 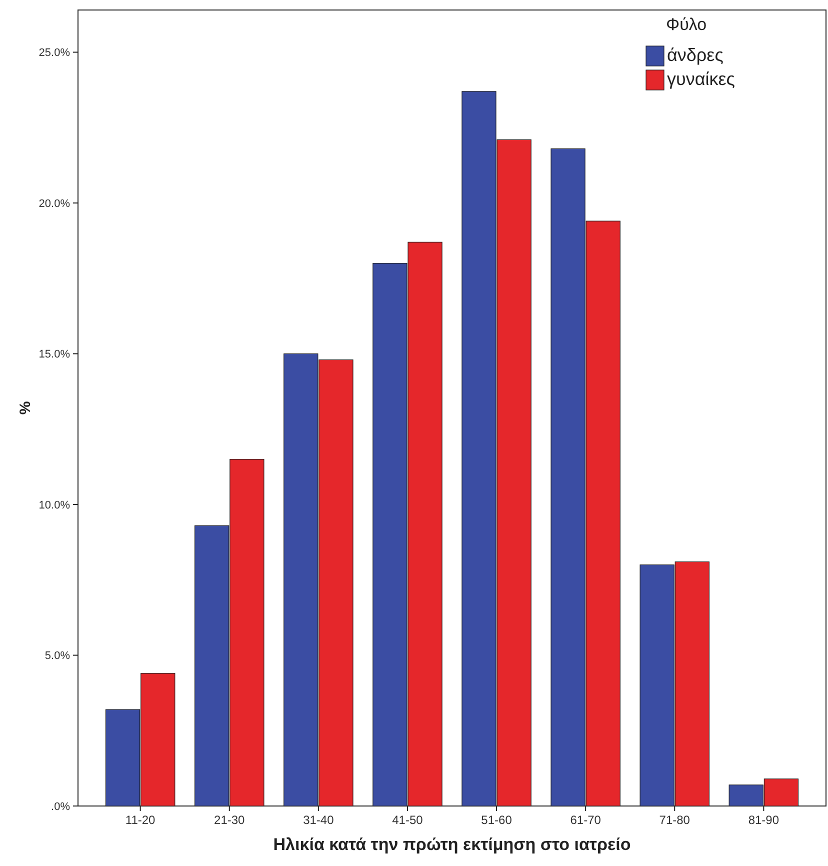 I want to click on x-axis-title: Ηλικία κατά την πρώτη εκτίμηση στο ιατρείο, so click(x=452, y=844).